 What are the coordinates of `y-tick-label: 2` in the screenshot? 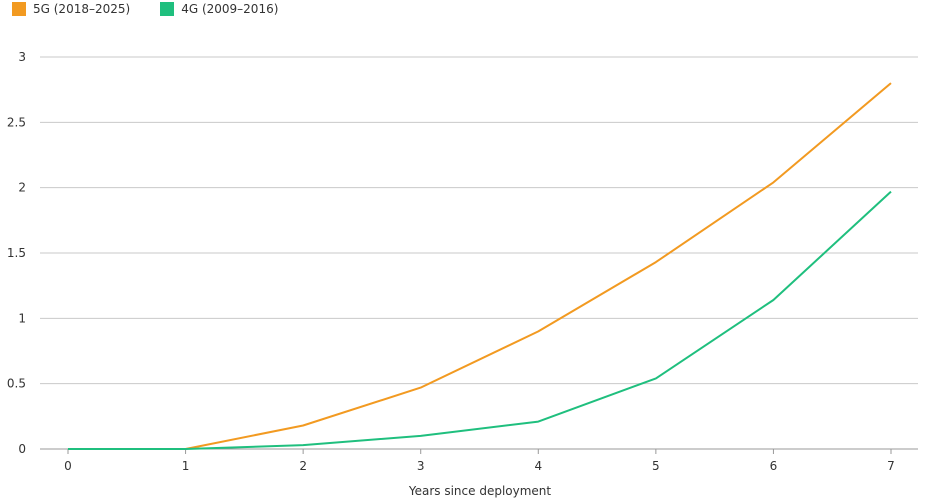 It's located at (22, 188).